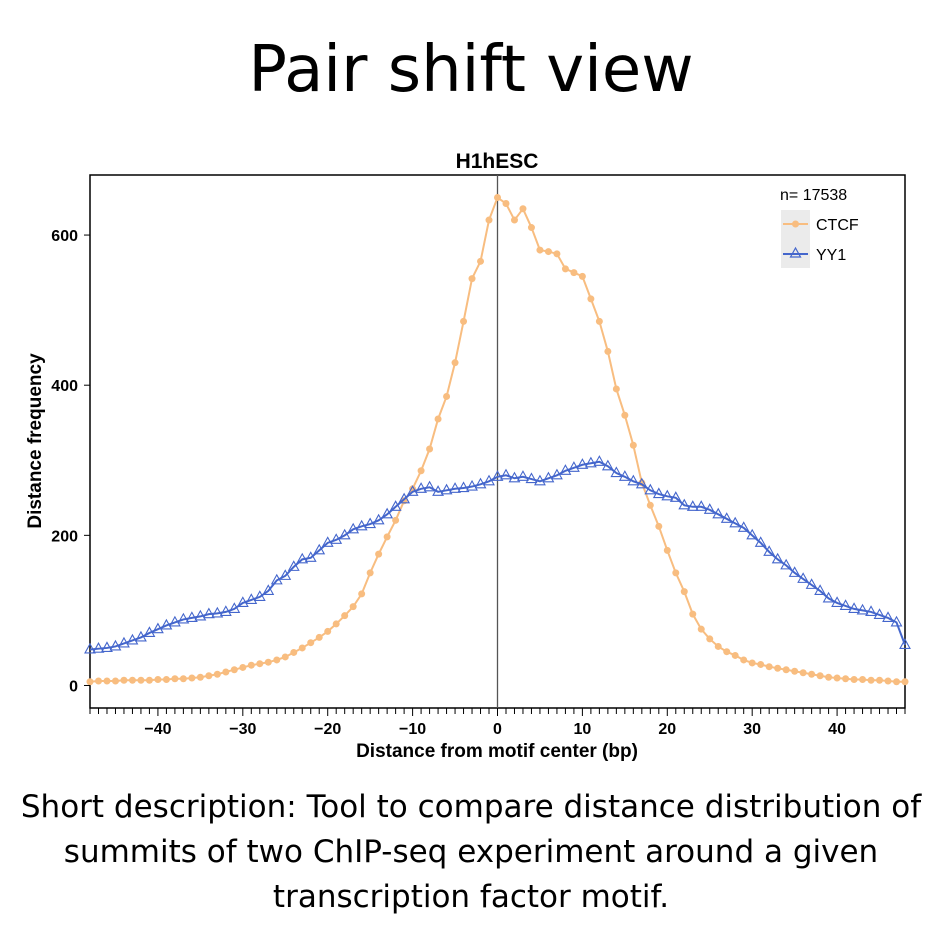  Describe the element at coordinates (242, 729) in the screenshot. I see `x-tick-label: −30` at that location.